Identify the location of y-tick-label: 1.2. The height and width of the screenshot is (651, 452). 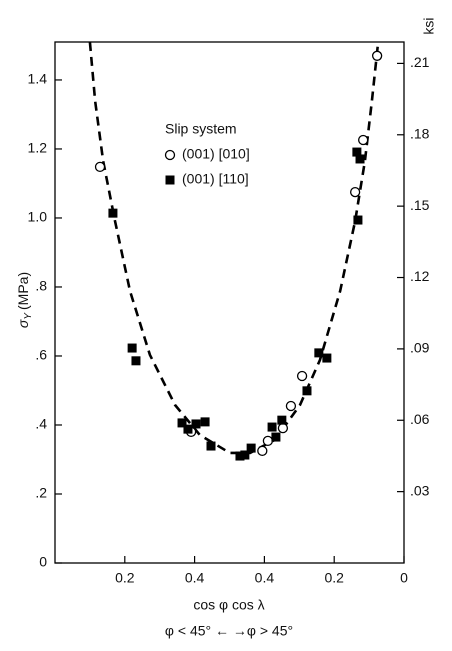
(38, 148).